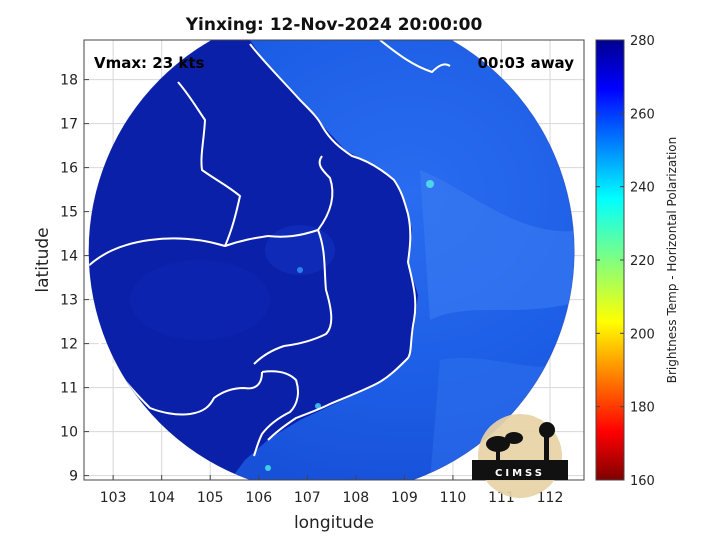 This screenshot has width=720, height=540. What do you see at coordinates (415, 56) in the screenshot?
I see `coastal-islands` at bounding box center [415, 56].